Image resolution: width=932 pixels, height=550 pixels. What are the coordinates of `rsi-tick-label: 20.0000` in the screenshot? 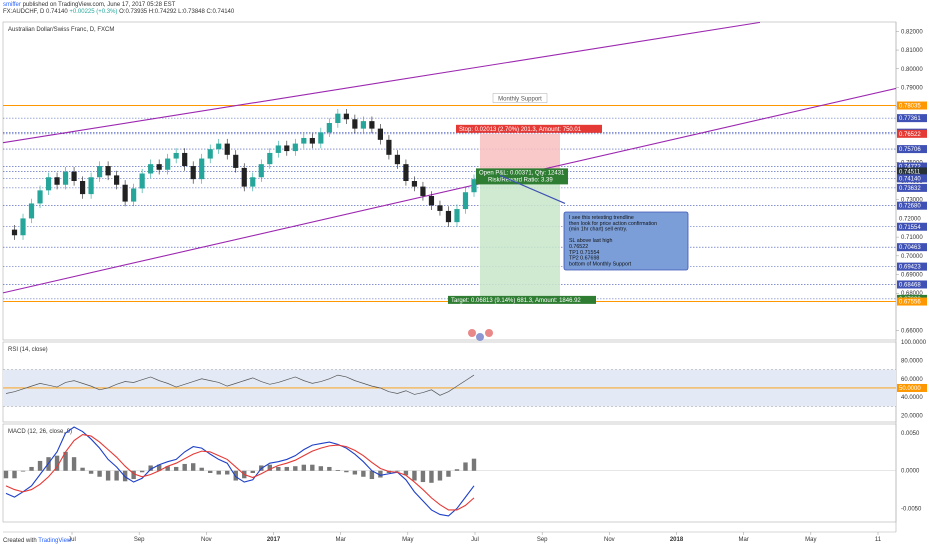 It's located at (912, 417).